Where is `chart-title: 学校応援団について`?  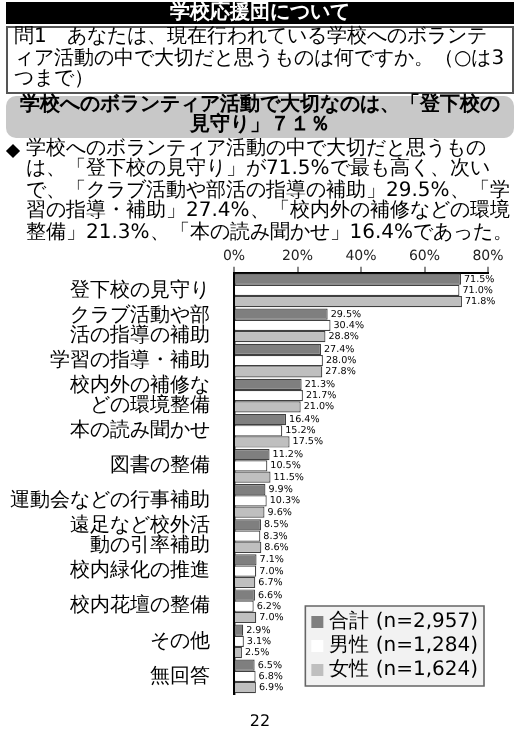
chart-title: 学校応援団について is located at coordinates (260, 13).